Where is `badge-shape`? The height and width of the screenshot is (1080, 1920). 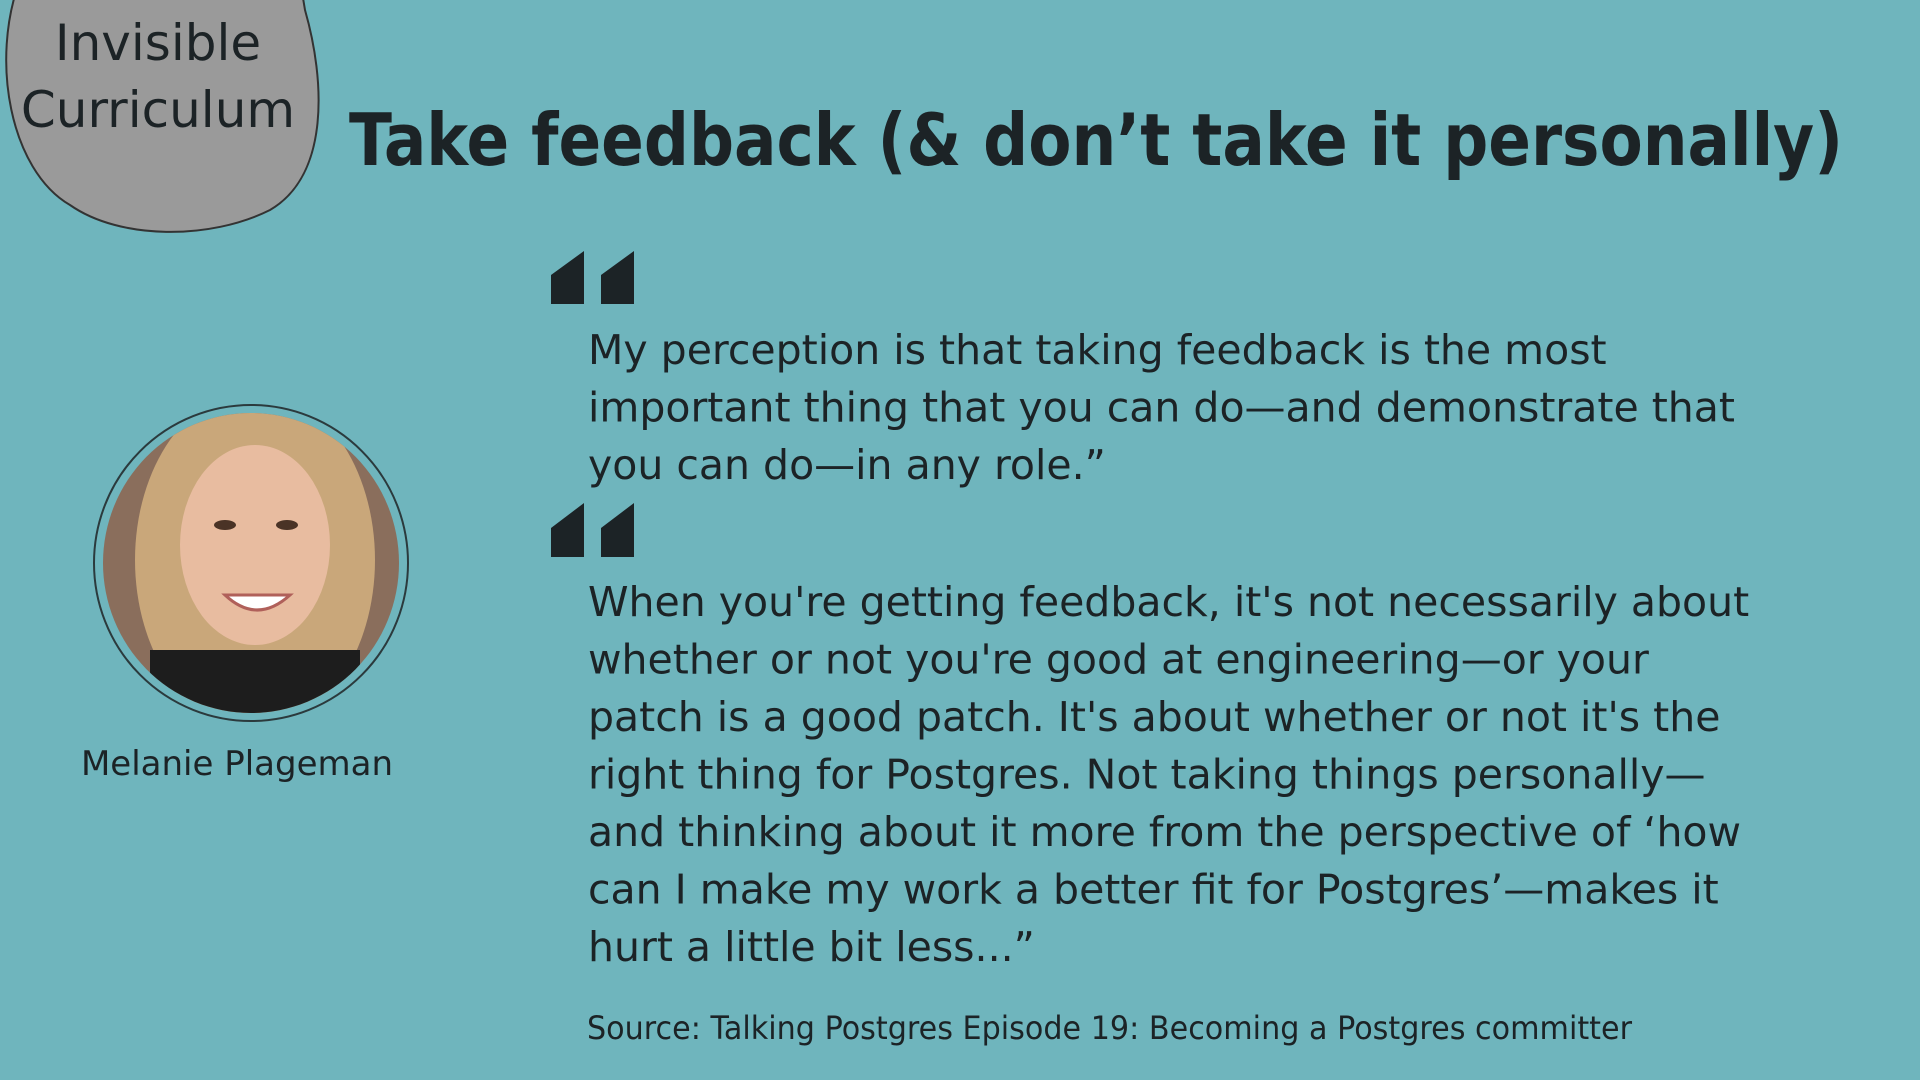
badge-shape is located at coordinates (162, 116).